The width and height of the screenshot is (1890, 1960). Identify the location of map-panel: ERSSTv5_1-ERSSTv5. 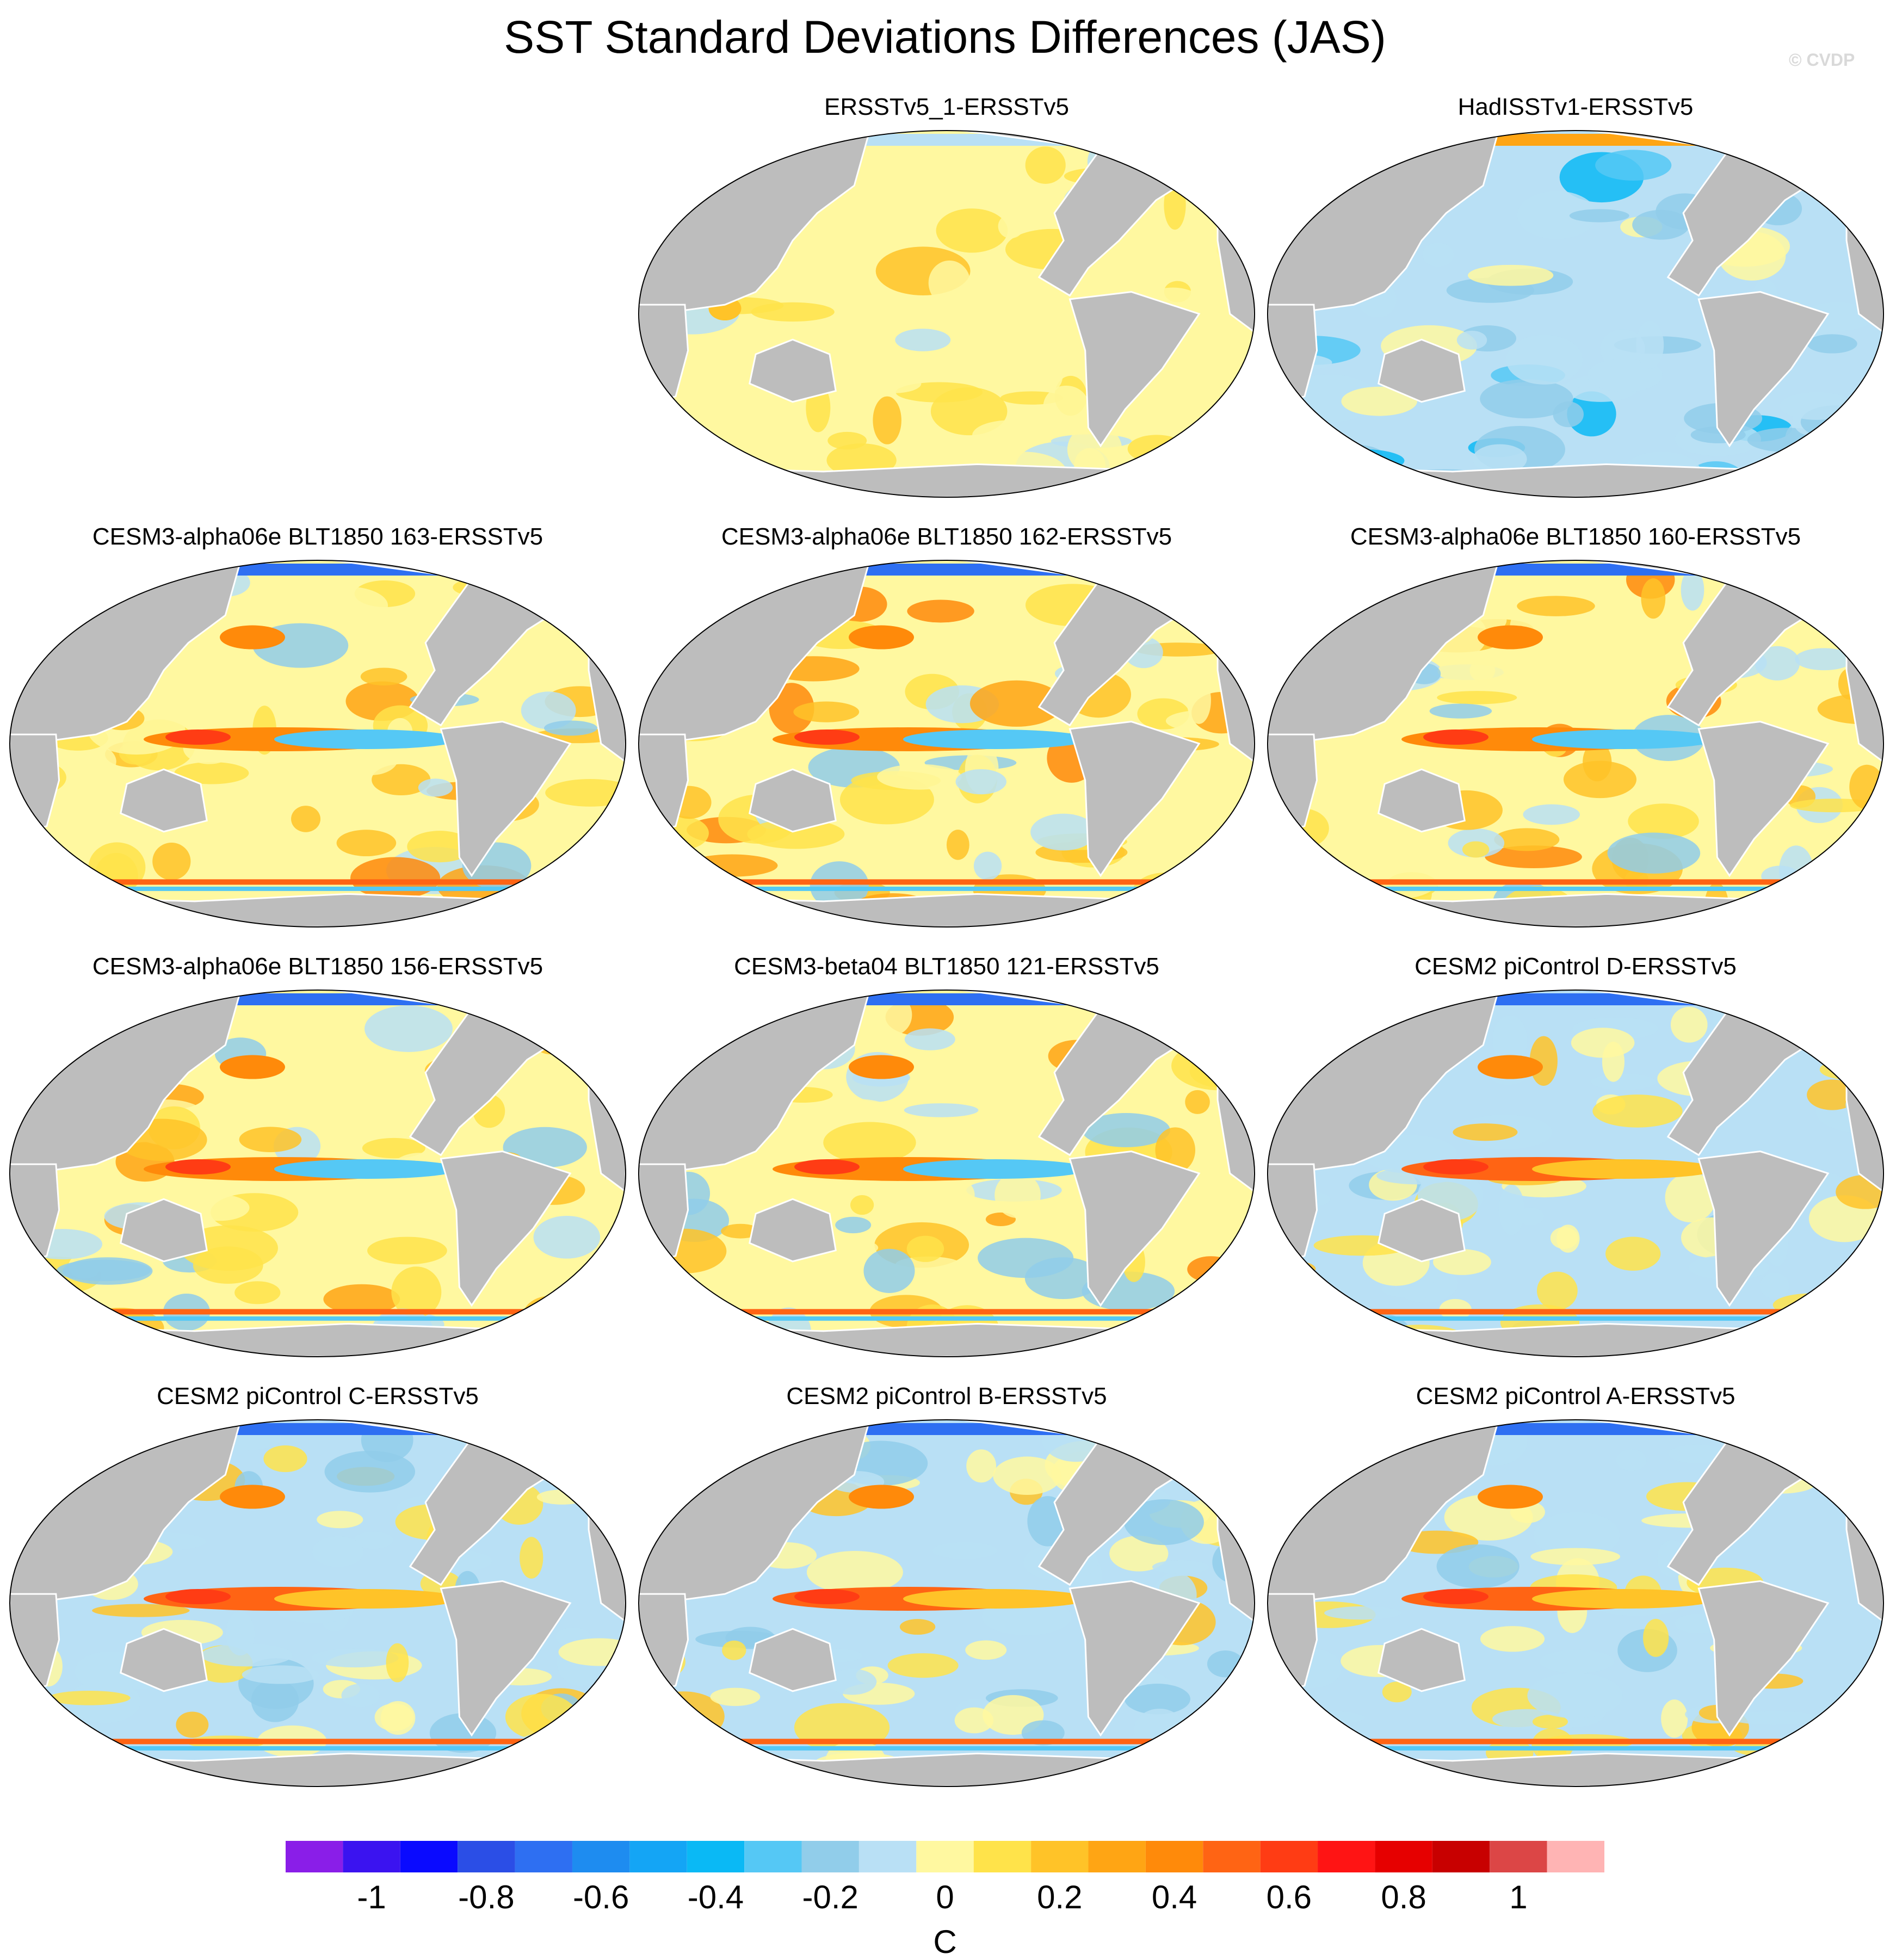
(947, 301).